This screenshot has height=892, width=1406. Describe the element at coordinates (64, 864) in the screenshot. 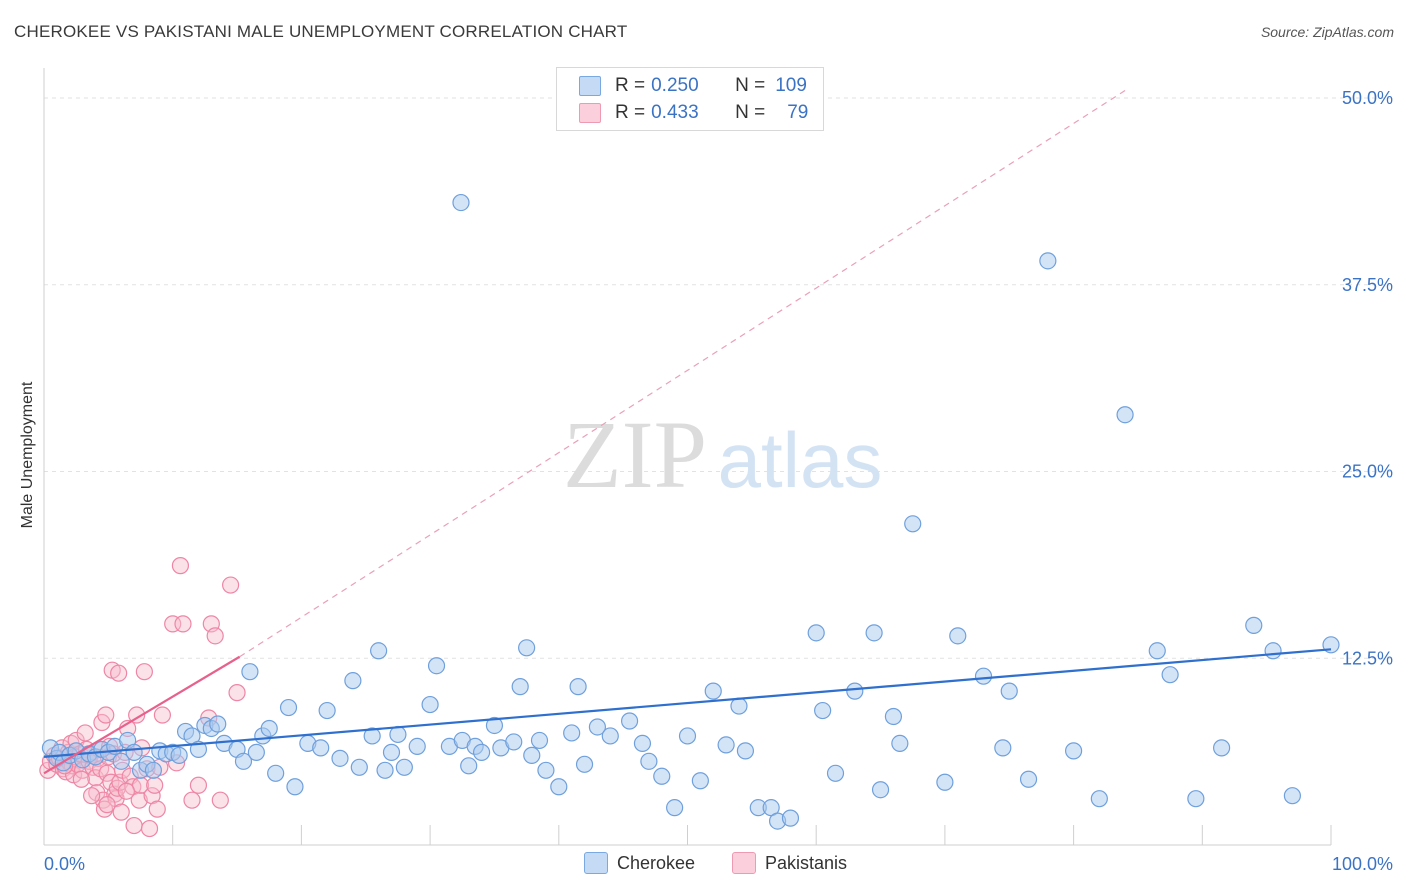

I see `x-tick-label: 0.0%` at that location.